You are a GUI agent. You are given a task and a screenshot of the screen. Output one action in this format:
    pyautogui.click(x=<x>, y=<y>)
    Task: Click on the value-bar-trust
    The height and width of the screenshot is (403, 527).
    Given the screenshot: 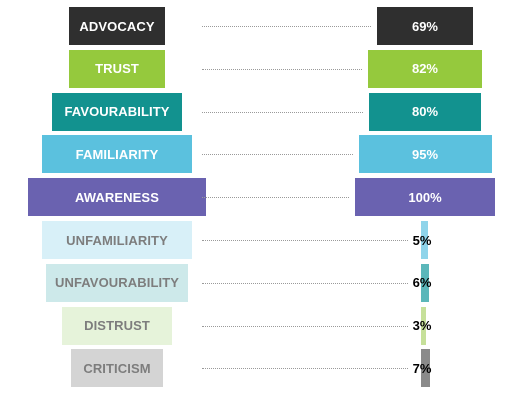 What is the action you would take?
    pyautogui.click(x=425, y=68)
    